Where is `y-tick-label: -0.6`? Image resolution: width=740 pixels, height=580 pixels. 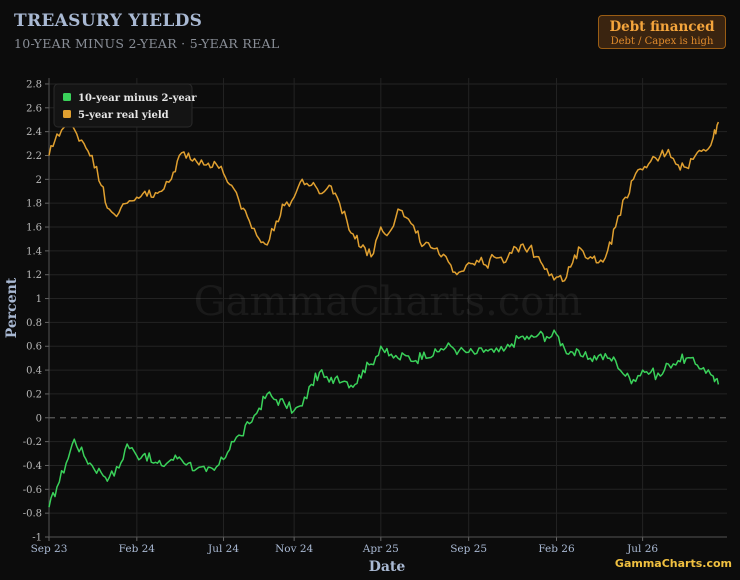 y-tick-label: -0.6 is located at coordinates (32, 490).